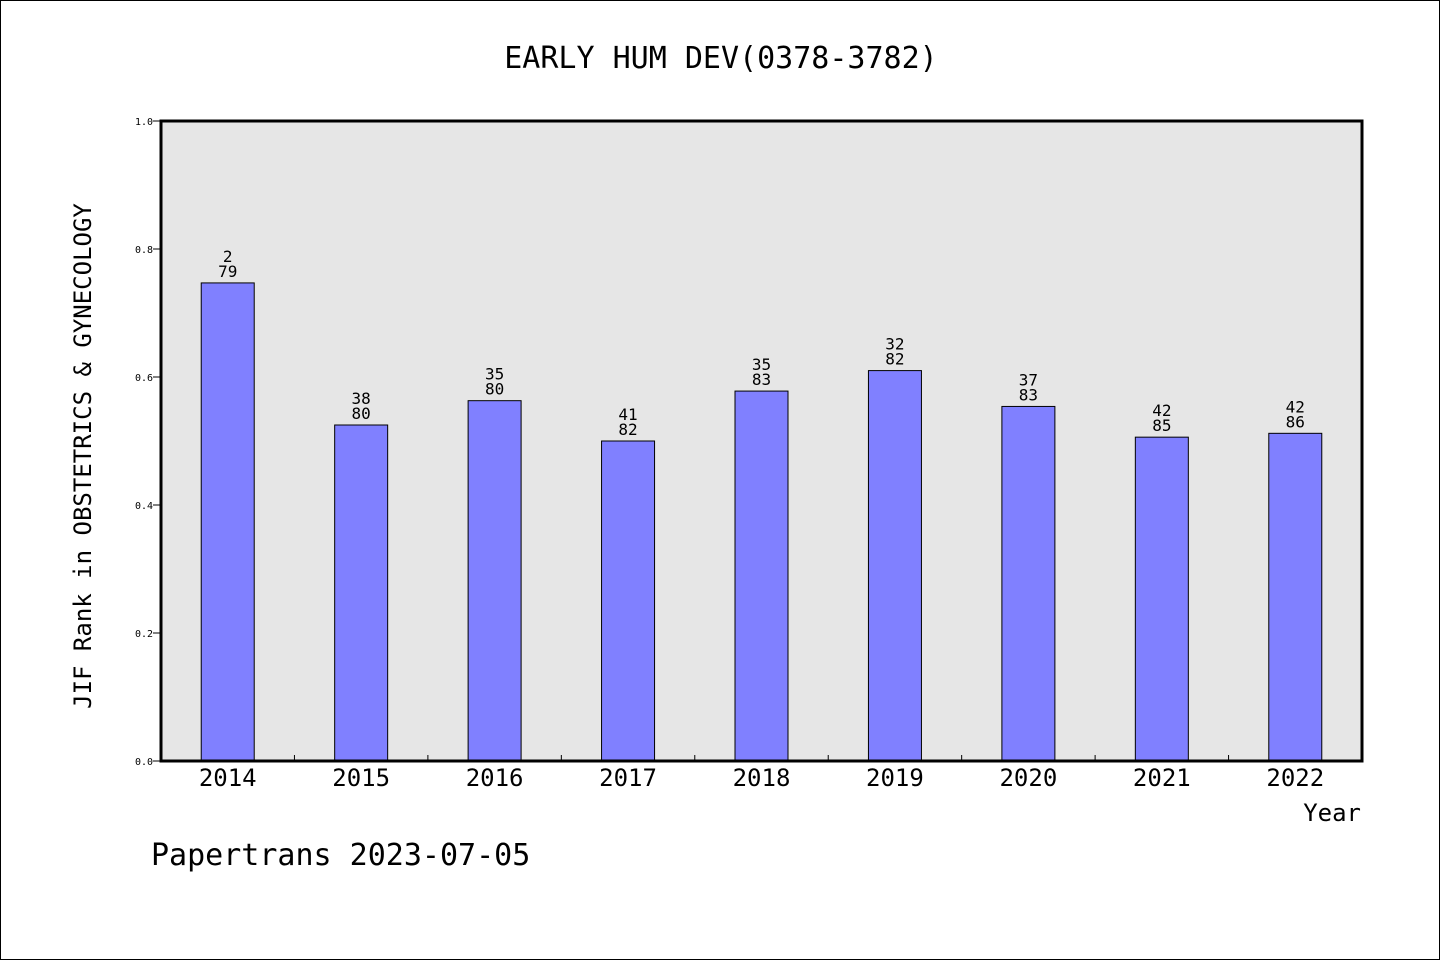 This screenshot has height=961, width=1440. What do you see at coordinates (762, 778) in the screenshot?
I see `x-tick-label: 2018` at bounding box center [762, 778].